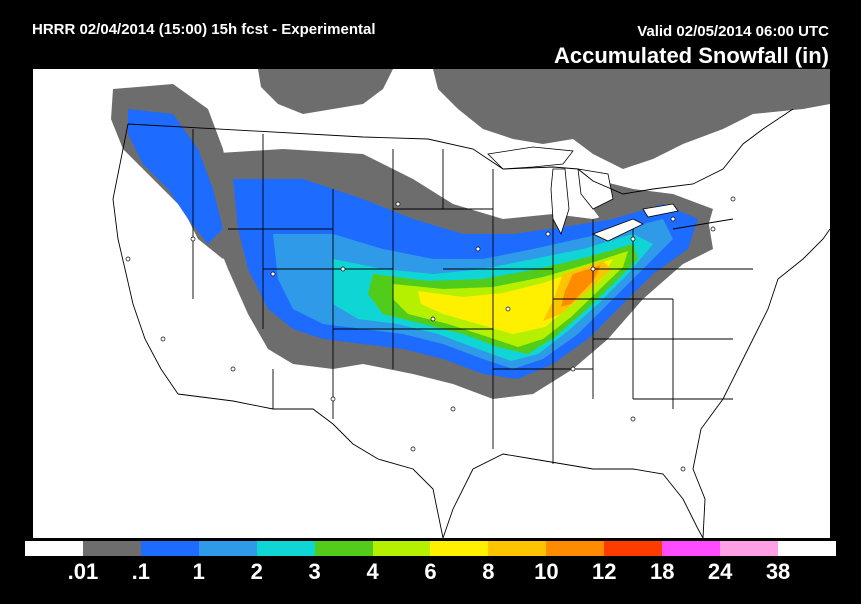  What do you see at coordinates (530, 158) in the screenshot?
I see `lake-superior` at bounding box center [530, 158].